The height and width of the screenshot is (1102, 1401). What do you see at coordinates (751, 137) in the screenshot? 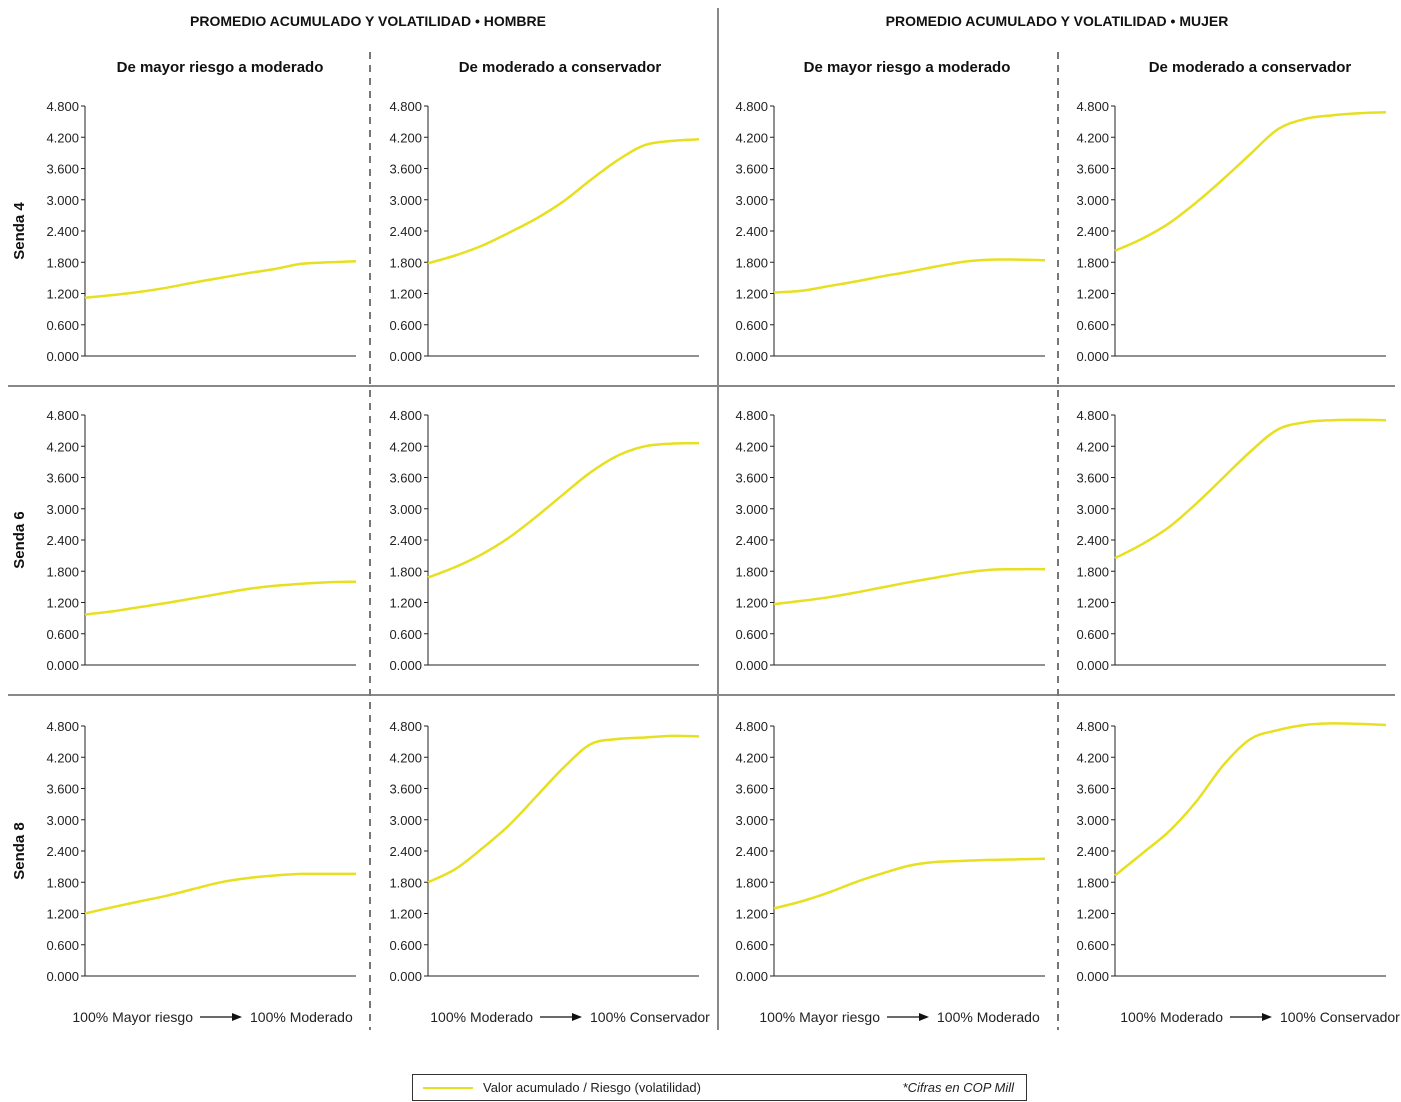
I see `panel-1-3-ytick-label-7: 4.200` at bounding box center [751, 137].